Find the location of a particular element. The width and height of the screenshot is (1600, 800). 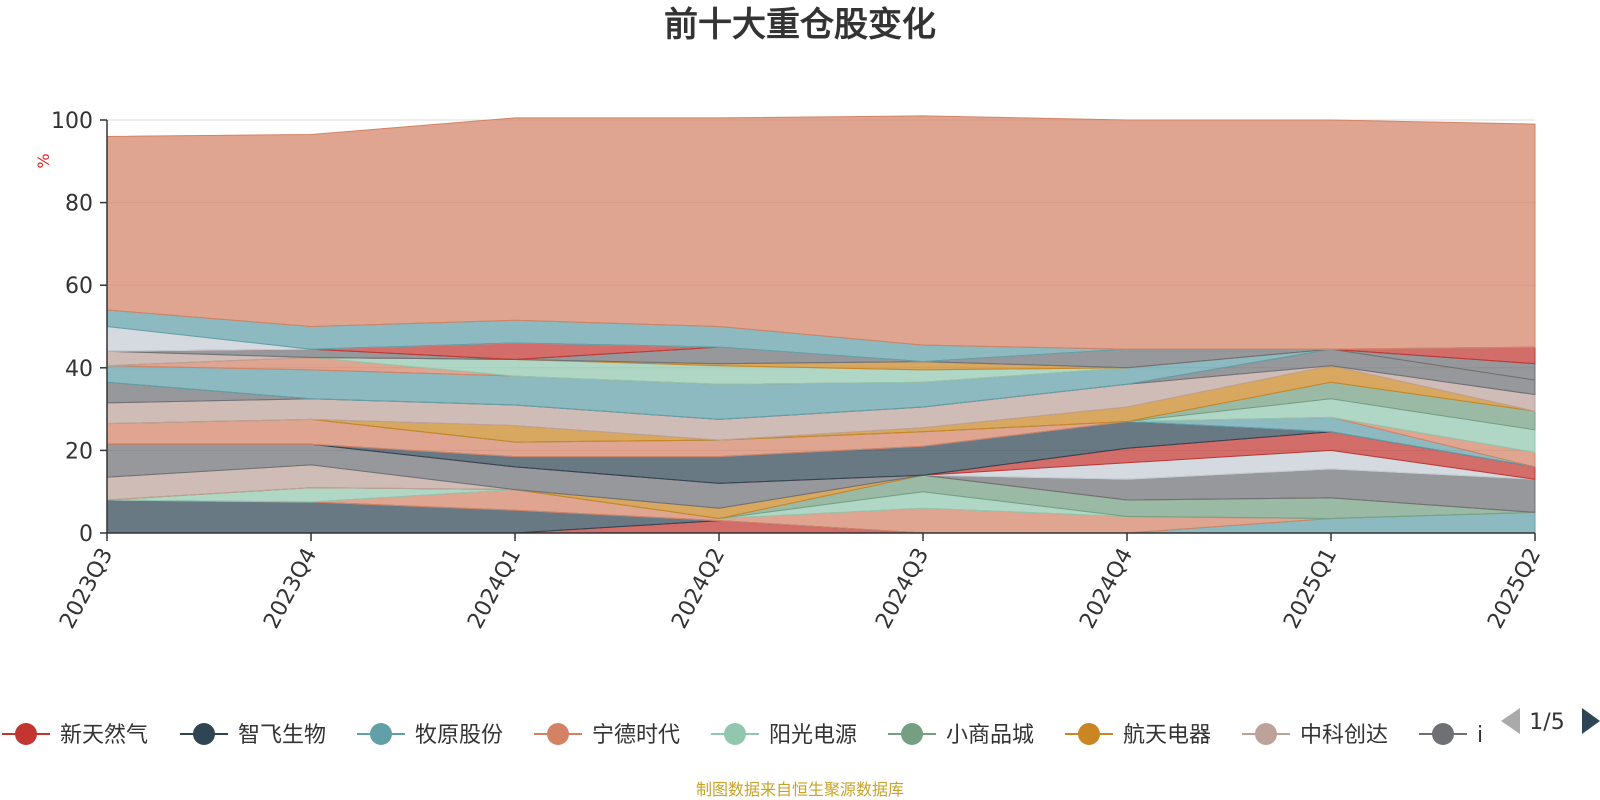

triangle-right-icon is located at coordinates (1591, 721).